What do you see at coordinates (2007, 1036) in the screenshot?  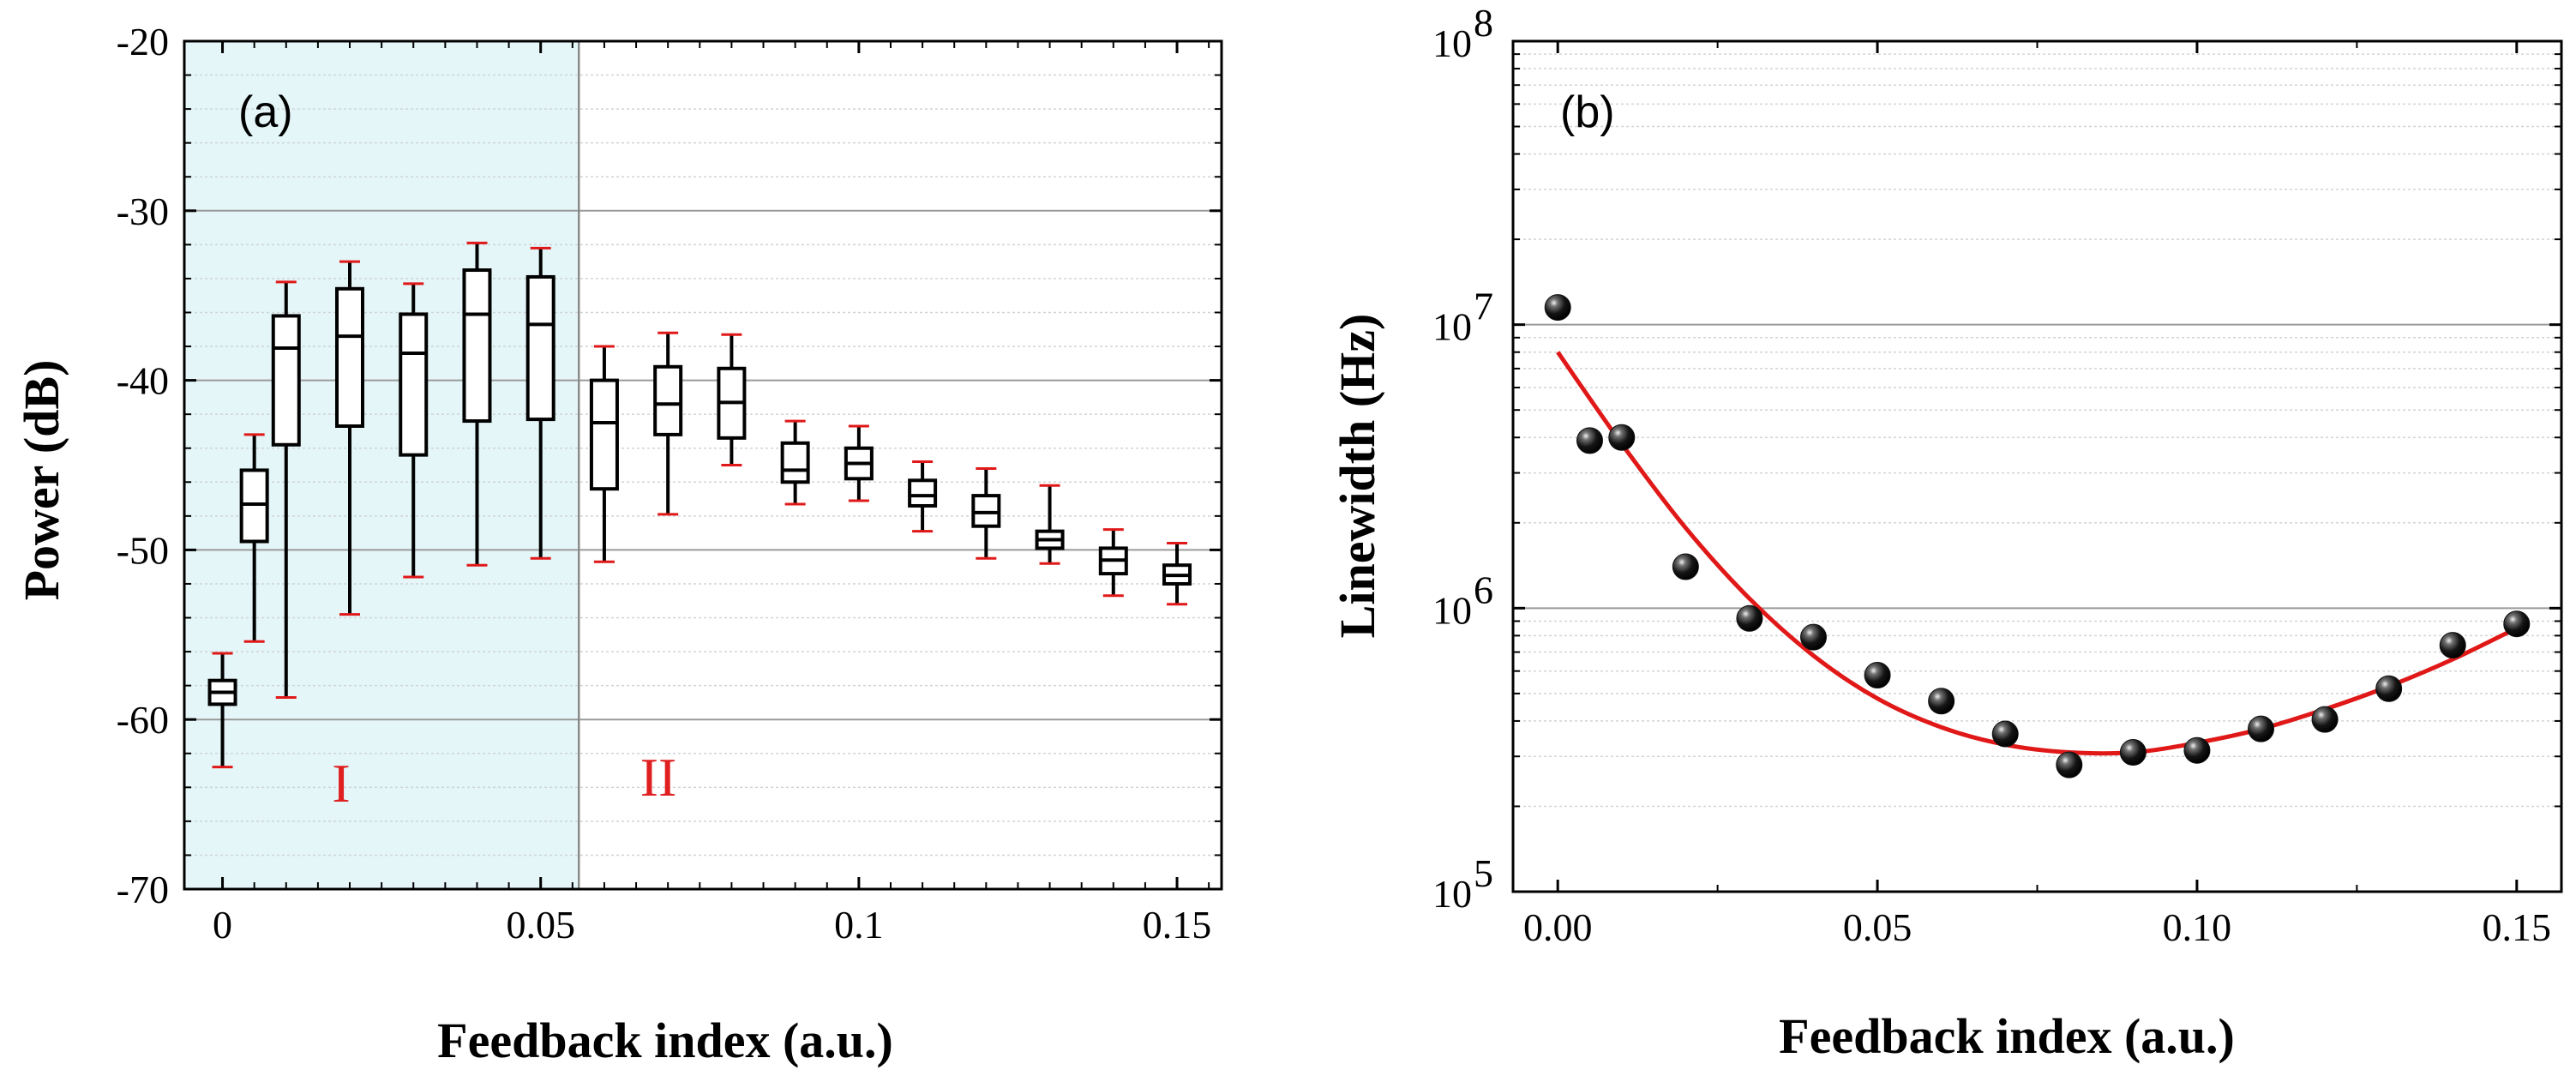 I see `panel-b-x-axis-title: Feedback index (a.u.)` at bounding box center [2007, 1036].